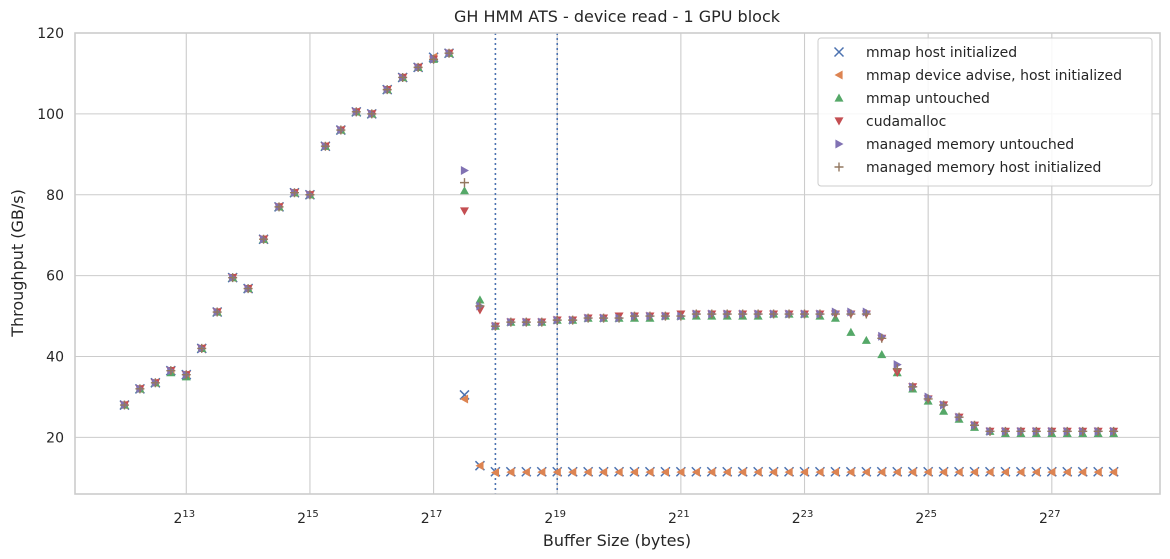 This screenshot has height=559, width=1170. I want to click on legend-item: mmap host initialized, so click(925, 53).